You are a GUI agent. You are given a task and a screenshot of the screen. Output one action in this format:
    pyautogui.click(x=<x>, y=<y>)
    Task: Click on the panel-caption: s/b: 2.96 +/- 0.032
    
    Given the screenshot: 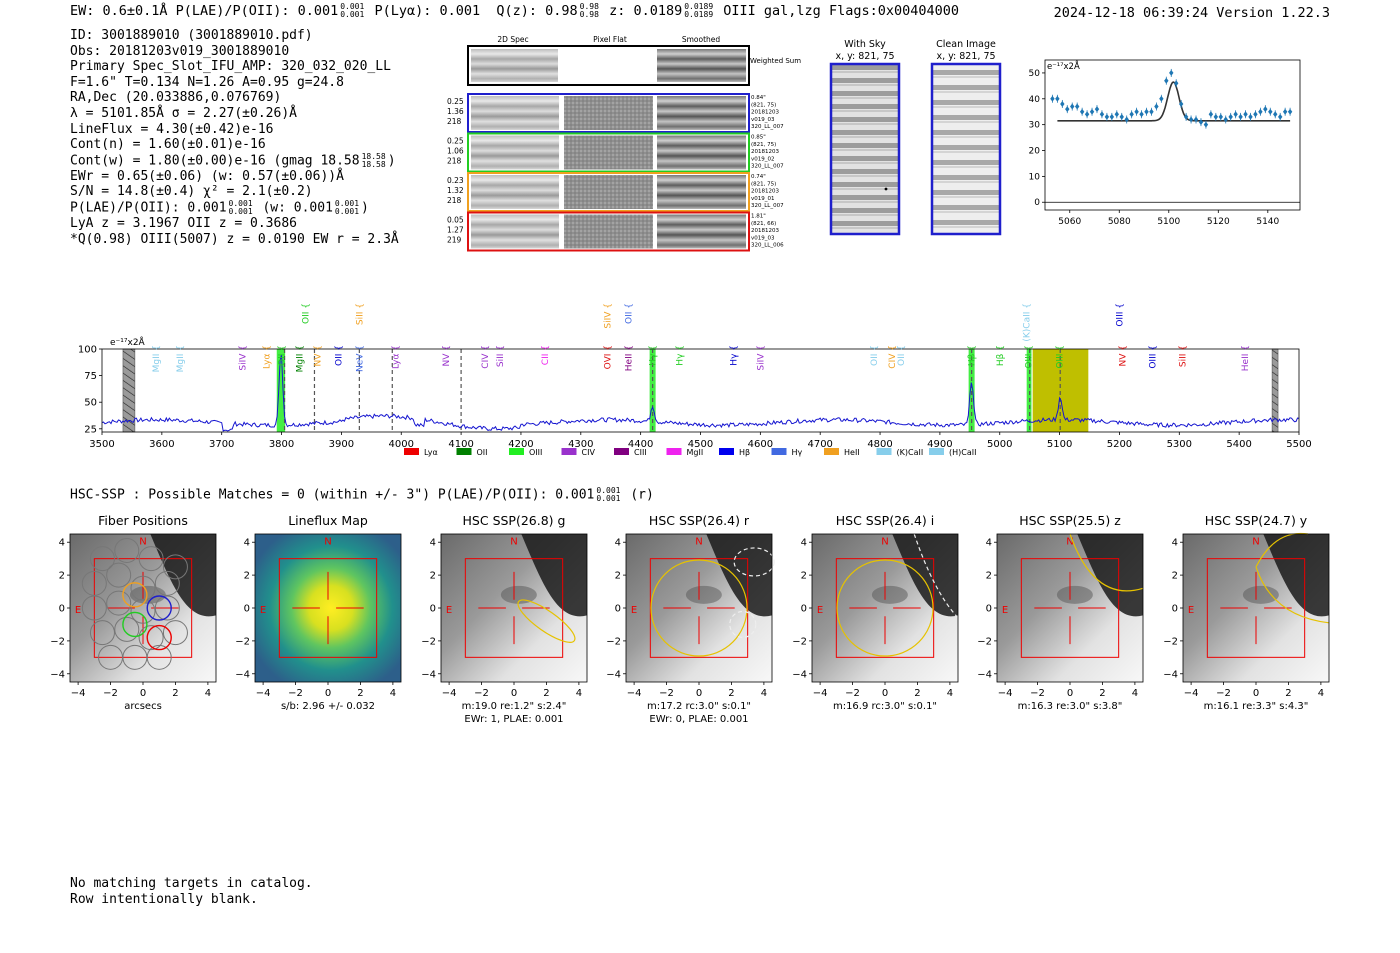 What is the action you would take?
    pyautogui.click(x=328, y=706)
    